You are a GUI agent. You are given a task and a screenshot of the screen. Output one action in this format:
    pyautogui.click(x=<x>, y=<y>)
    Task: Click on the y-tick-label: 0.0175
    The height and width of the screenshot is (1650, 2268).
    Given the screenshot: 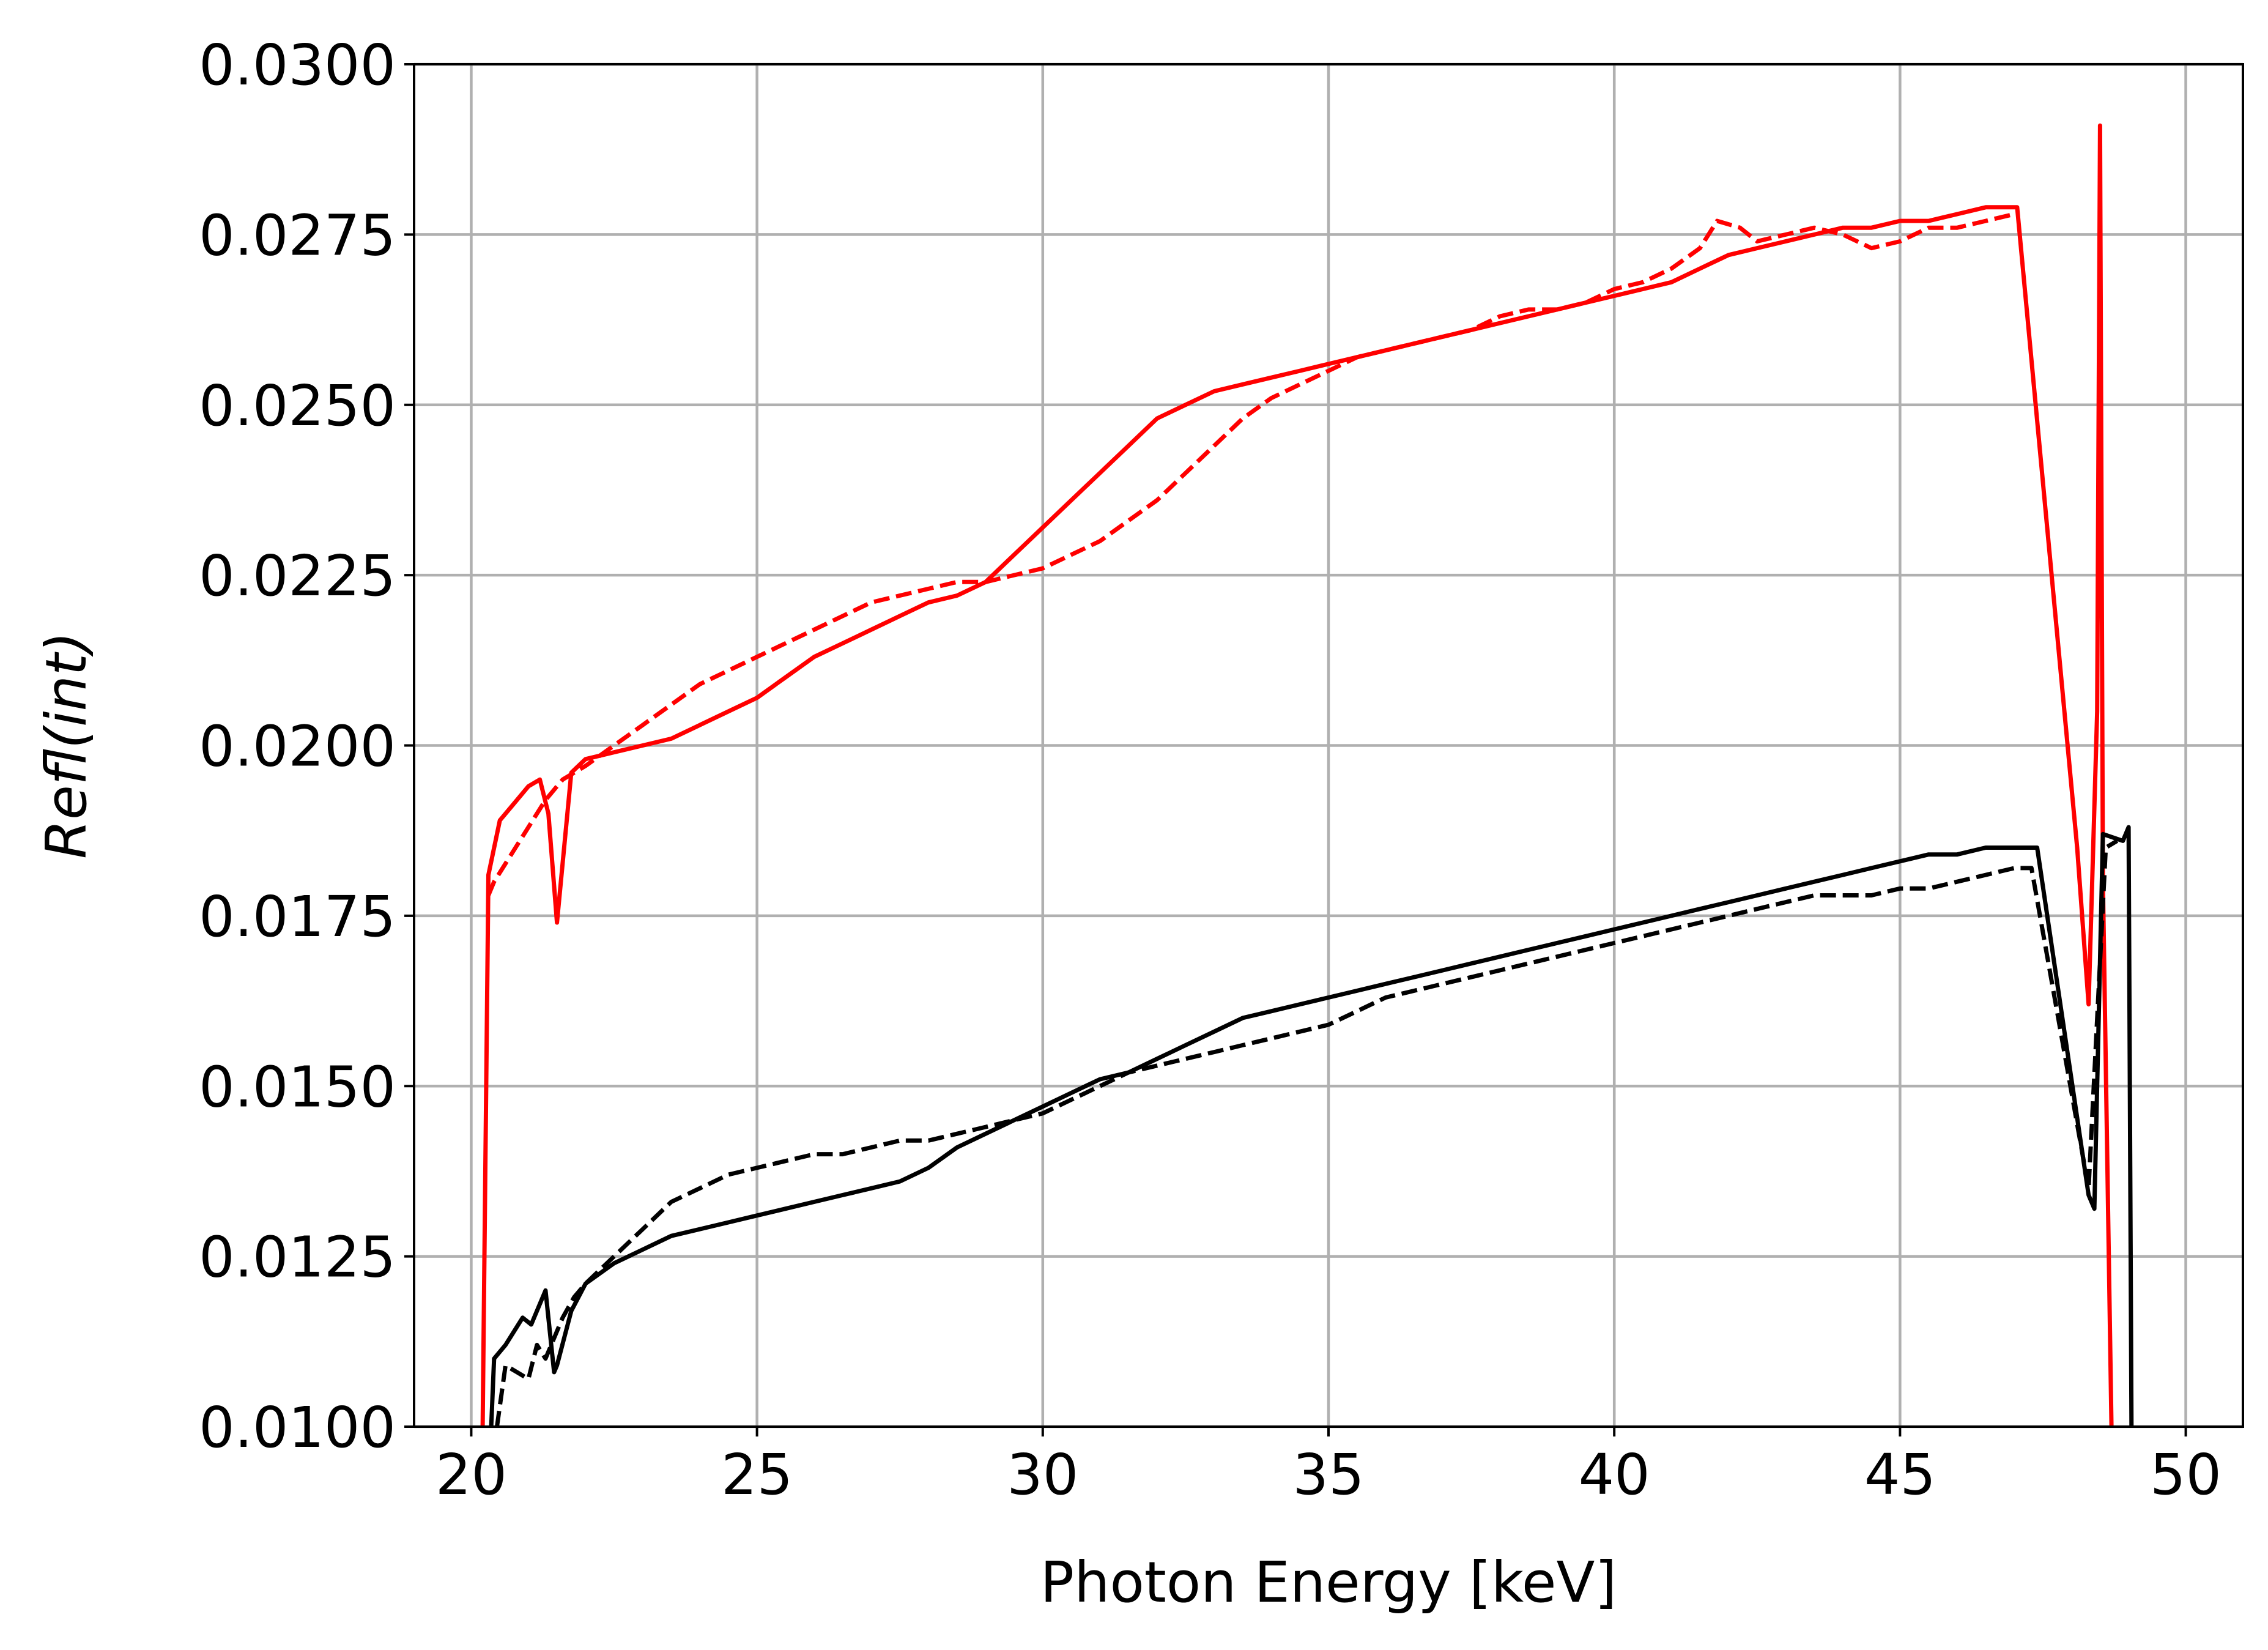 What is the action you would take?
    pyautogui.click(x=297, y=916)
    